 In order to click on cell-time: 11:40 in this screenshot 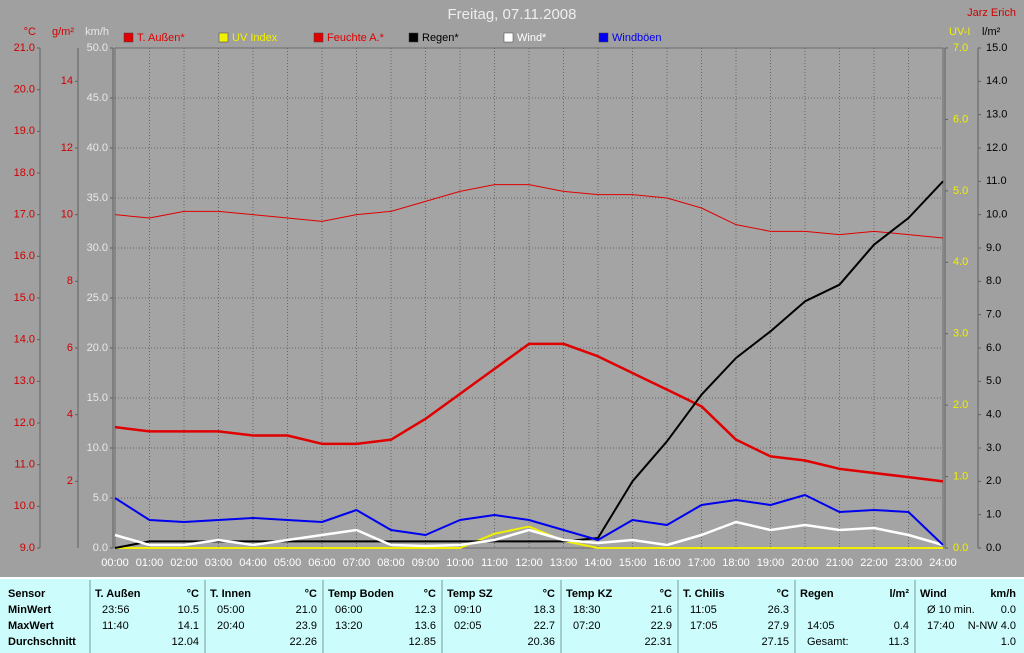, I will do `click(115, 626)`.